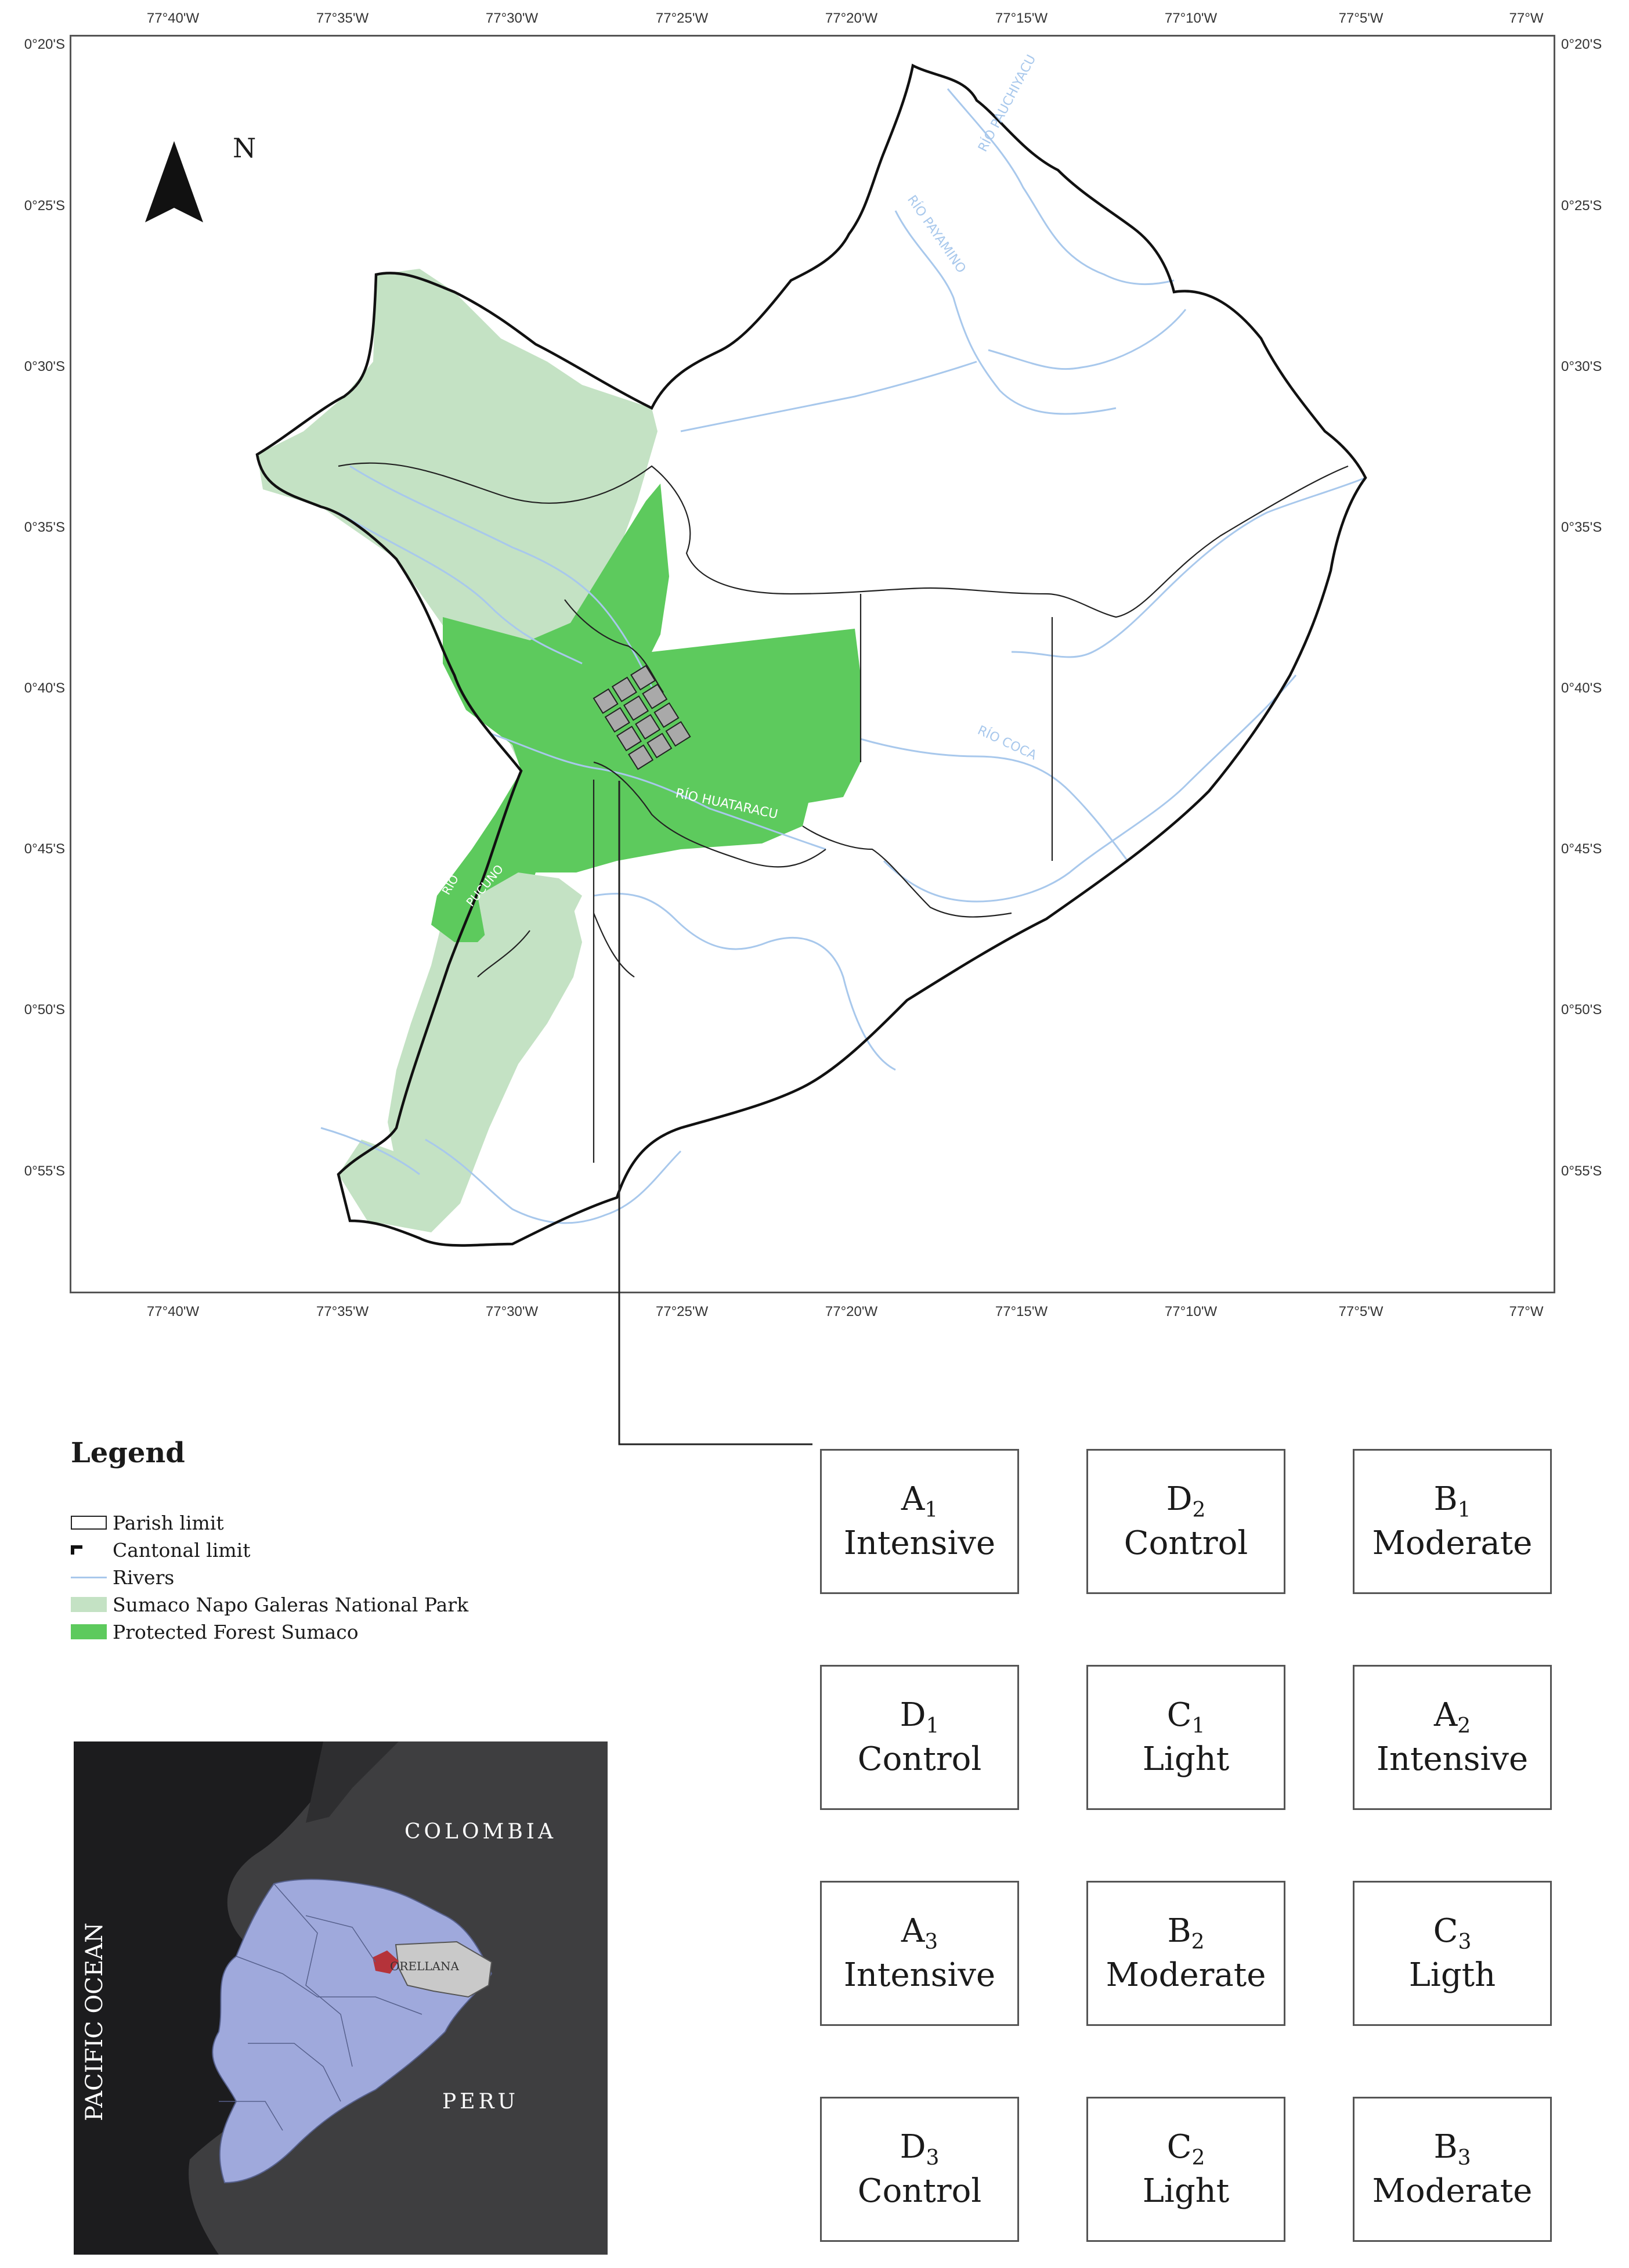 The height and width of the screenshot is (2268, 1629). I want to click on study-plot-grid, so click(642, 717).